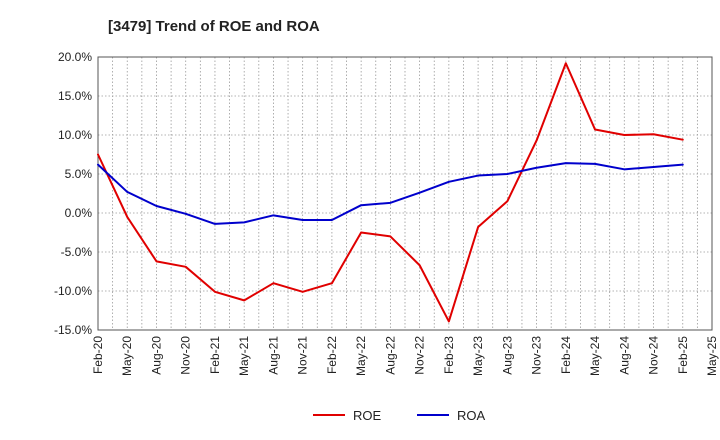 This screenshot has height=440, width=720. What do you see at coordinates (73, 330) in the screenshot?
I see `y-tick-label: -15.0%` at bounding box center [73, 330].